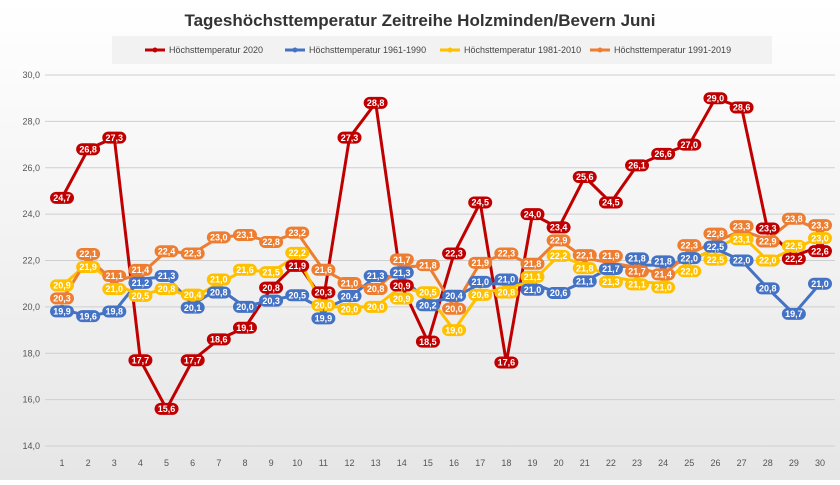 The height and width of the screenshot is (485, 840). What do you see at coordinates (141, 270) in the screenshot?
I see `data-label: 21,4` at bounding box center [141, 270].